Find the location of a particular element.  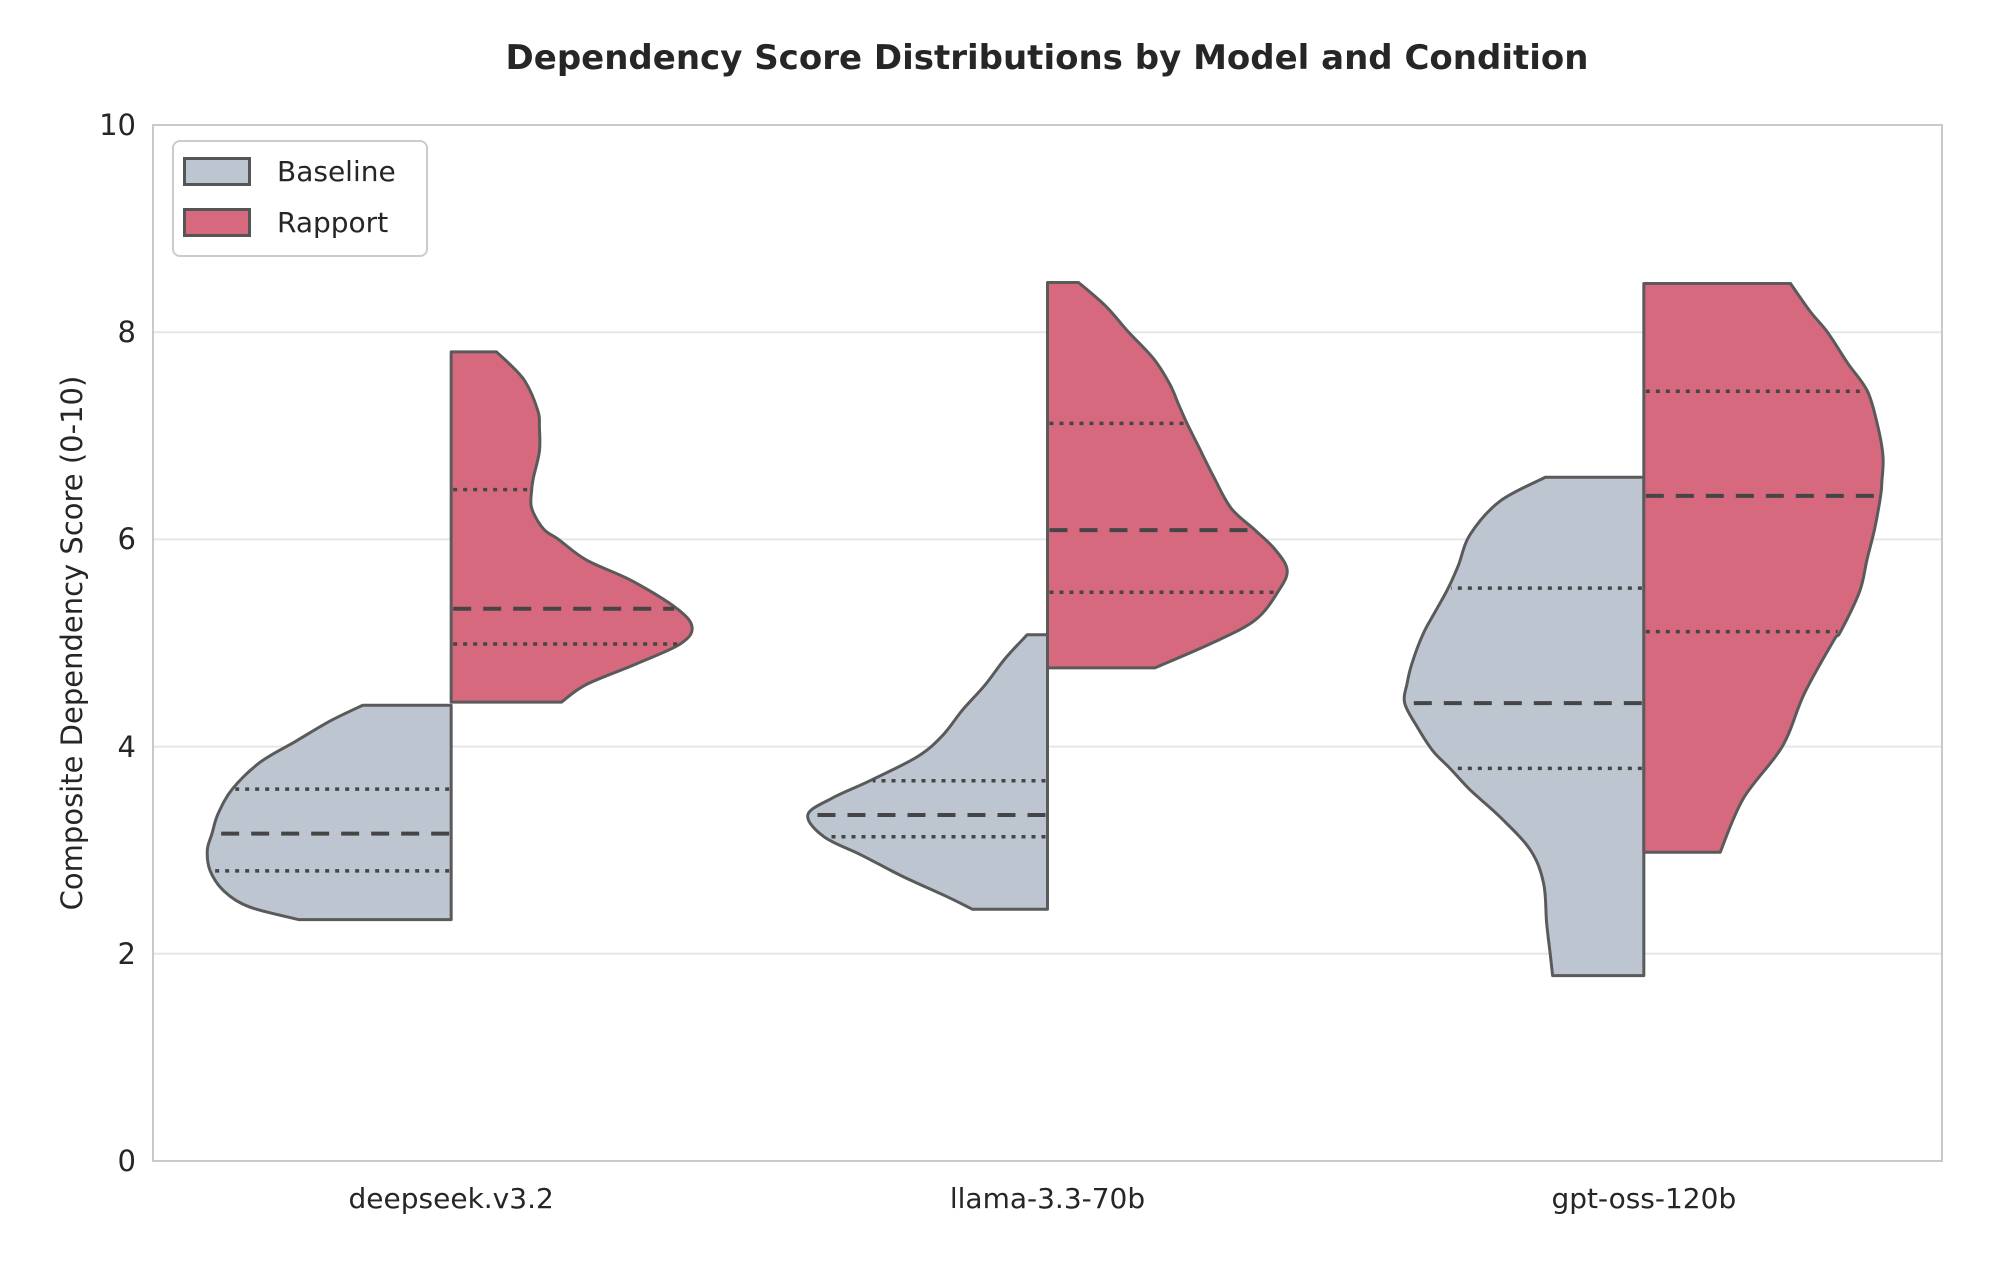

legend-item-baseline: Baseline is located at coordinates (289, 171).